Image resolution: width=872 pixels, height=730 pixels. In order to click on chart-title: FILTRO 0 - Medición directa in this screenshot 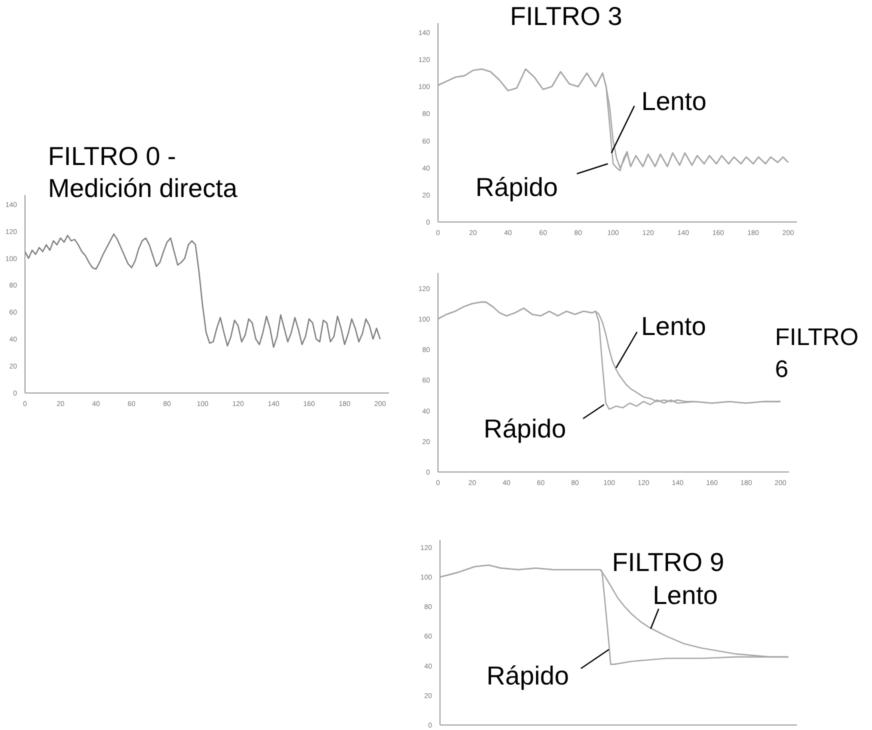, I will do `click(143, 172)`.